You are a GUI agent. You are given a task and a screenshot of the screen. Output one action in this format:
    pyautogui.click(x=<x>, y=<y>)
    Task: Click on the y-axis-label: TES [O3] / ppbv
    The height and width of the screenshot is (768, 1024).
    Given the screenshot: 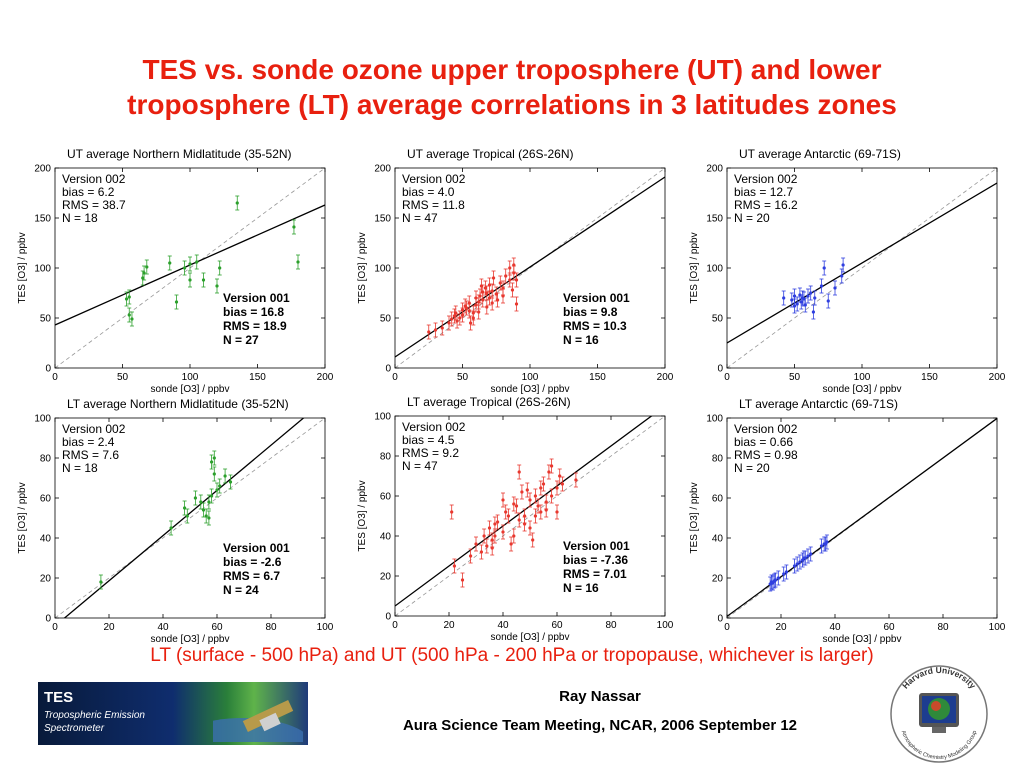 What is the action you would take?
    pyautogui.click(x=22, y=517)
    